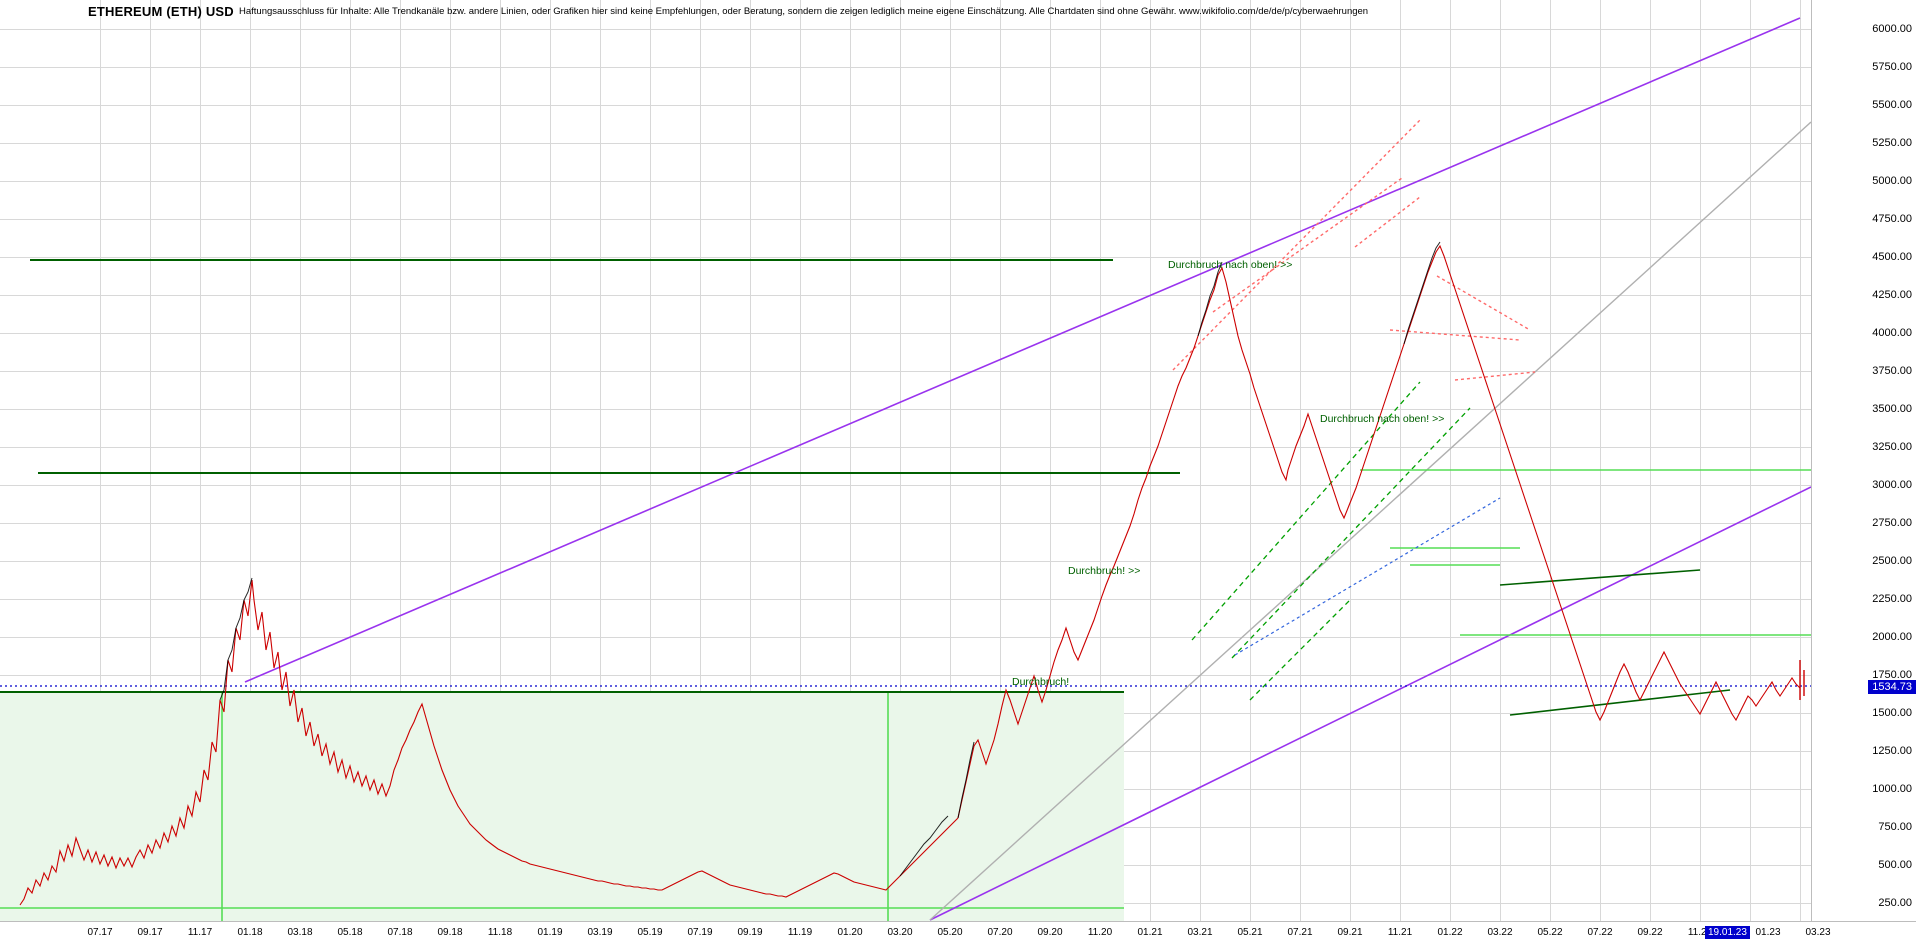  I want to click on dark-green-wedge, so click(1615, 642).